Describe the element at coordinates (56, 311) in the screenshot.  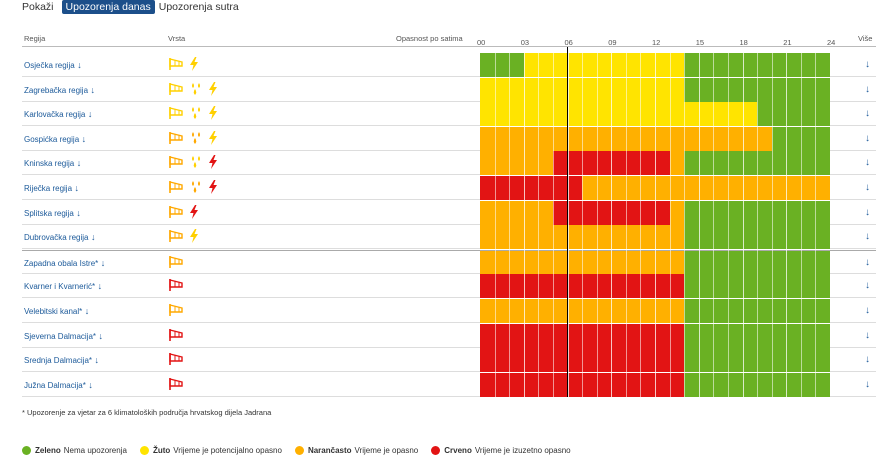
I see `region-link: Velebitski kanal* ↓` at that location.